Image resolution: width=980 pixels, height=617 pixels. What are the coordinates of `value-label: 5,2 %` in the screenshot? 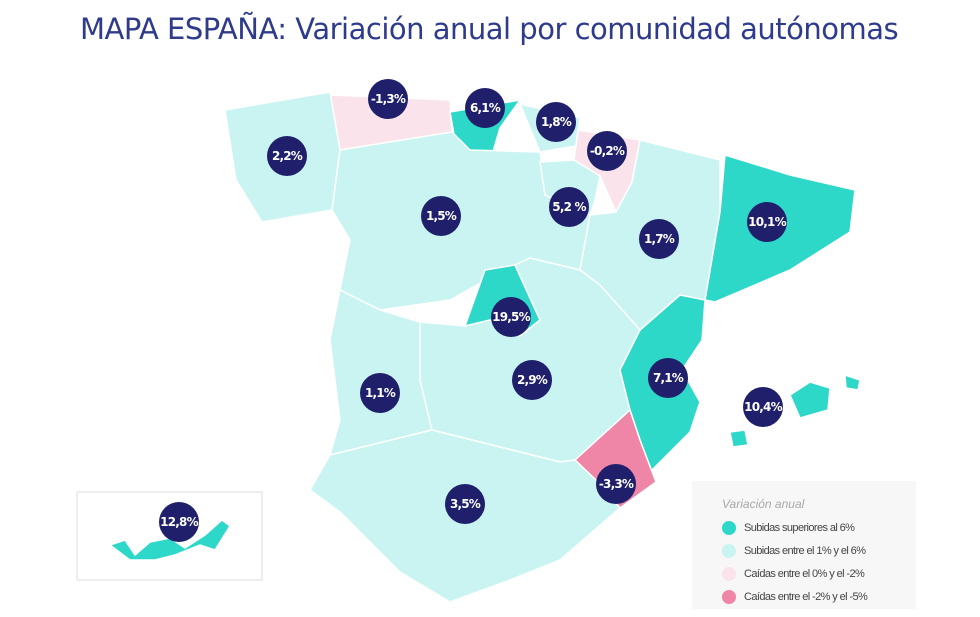 It's located at (569, 207).